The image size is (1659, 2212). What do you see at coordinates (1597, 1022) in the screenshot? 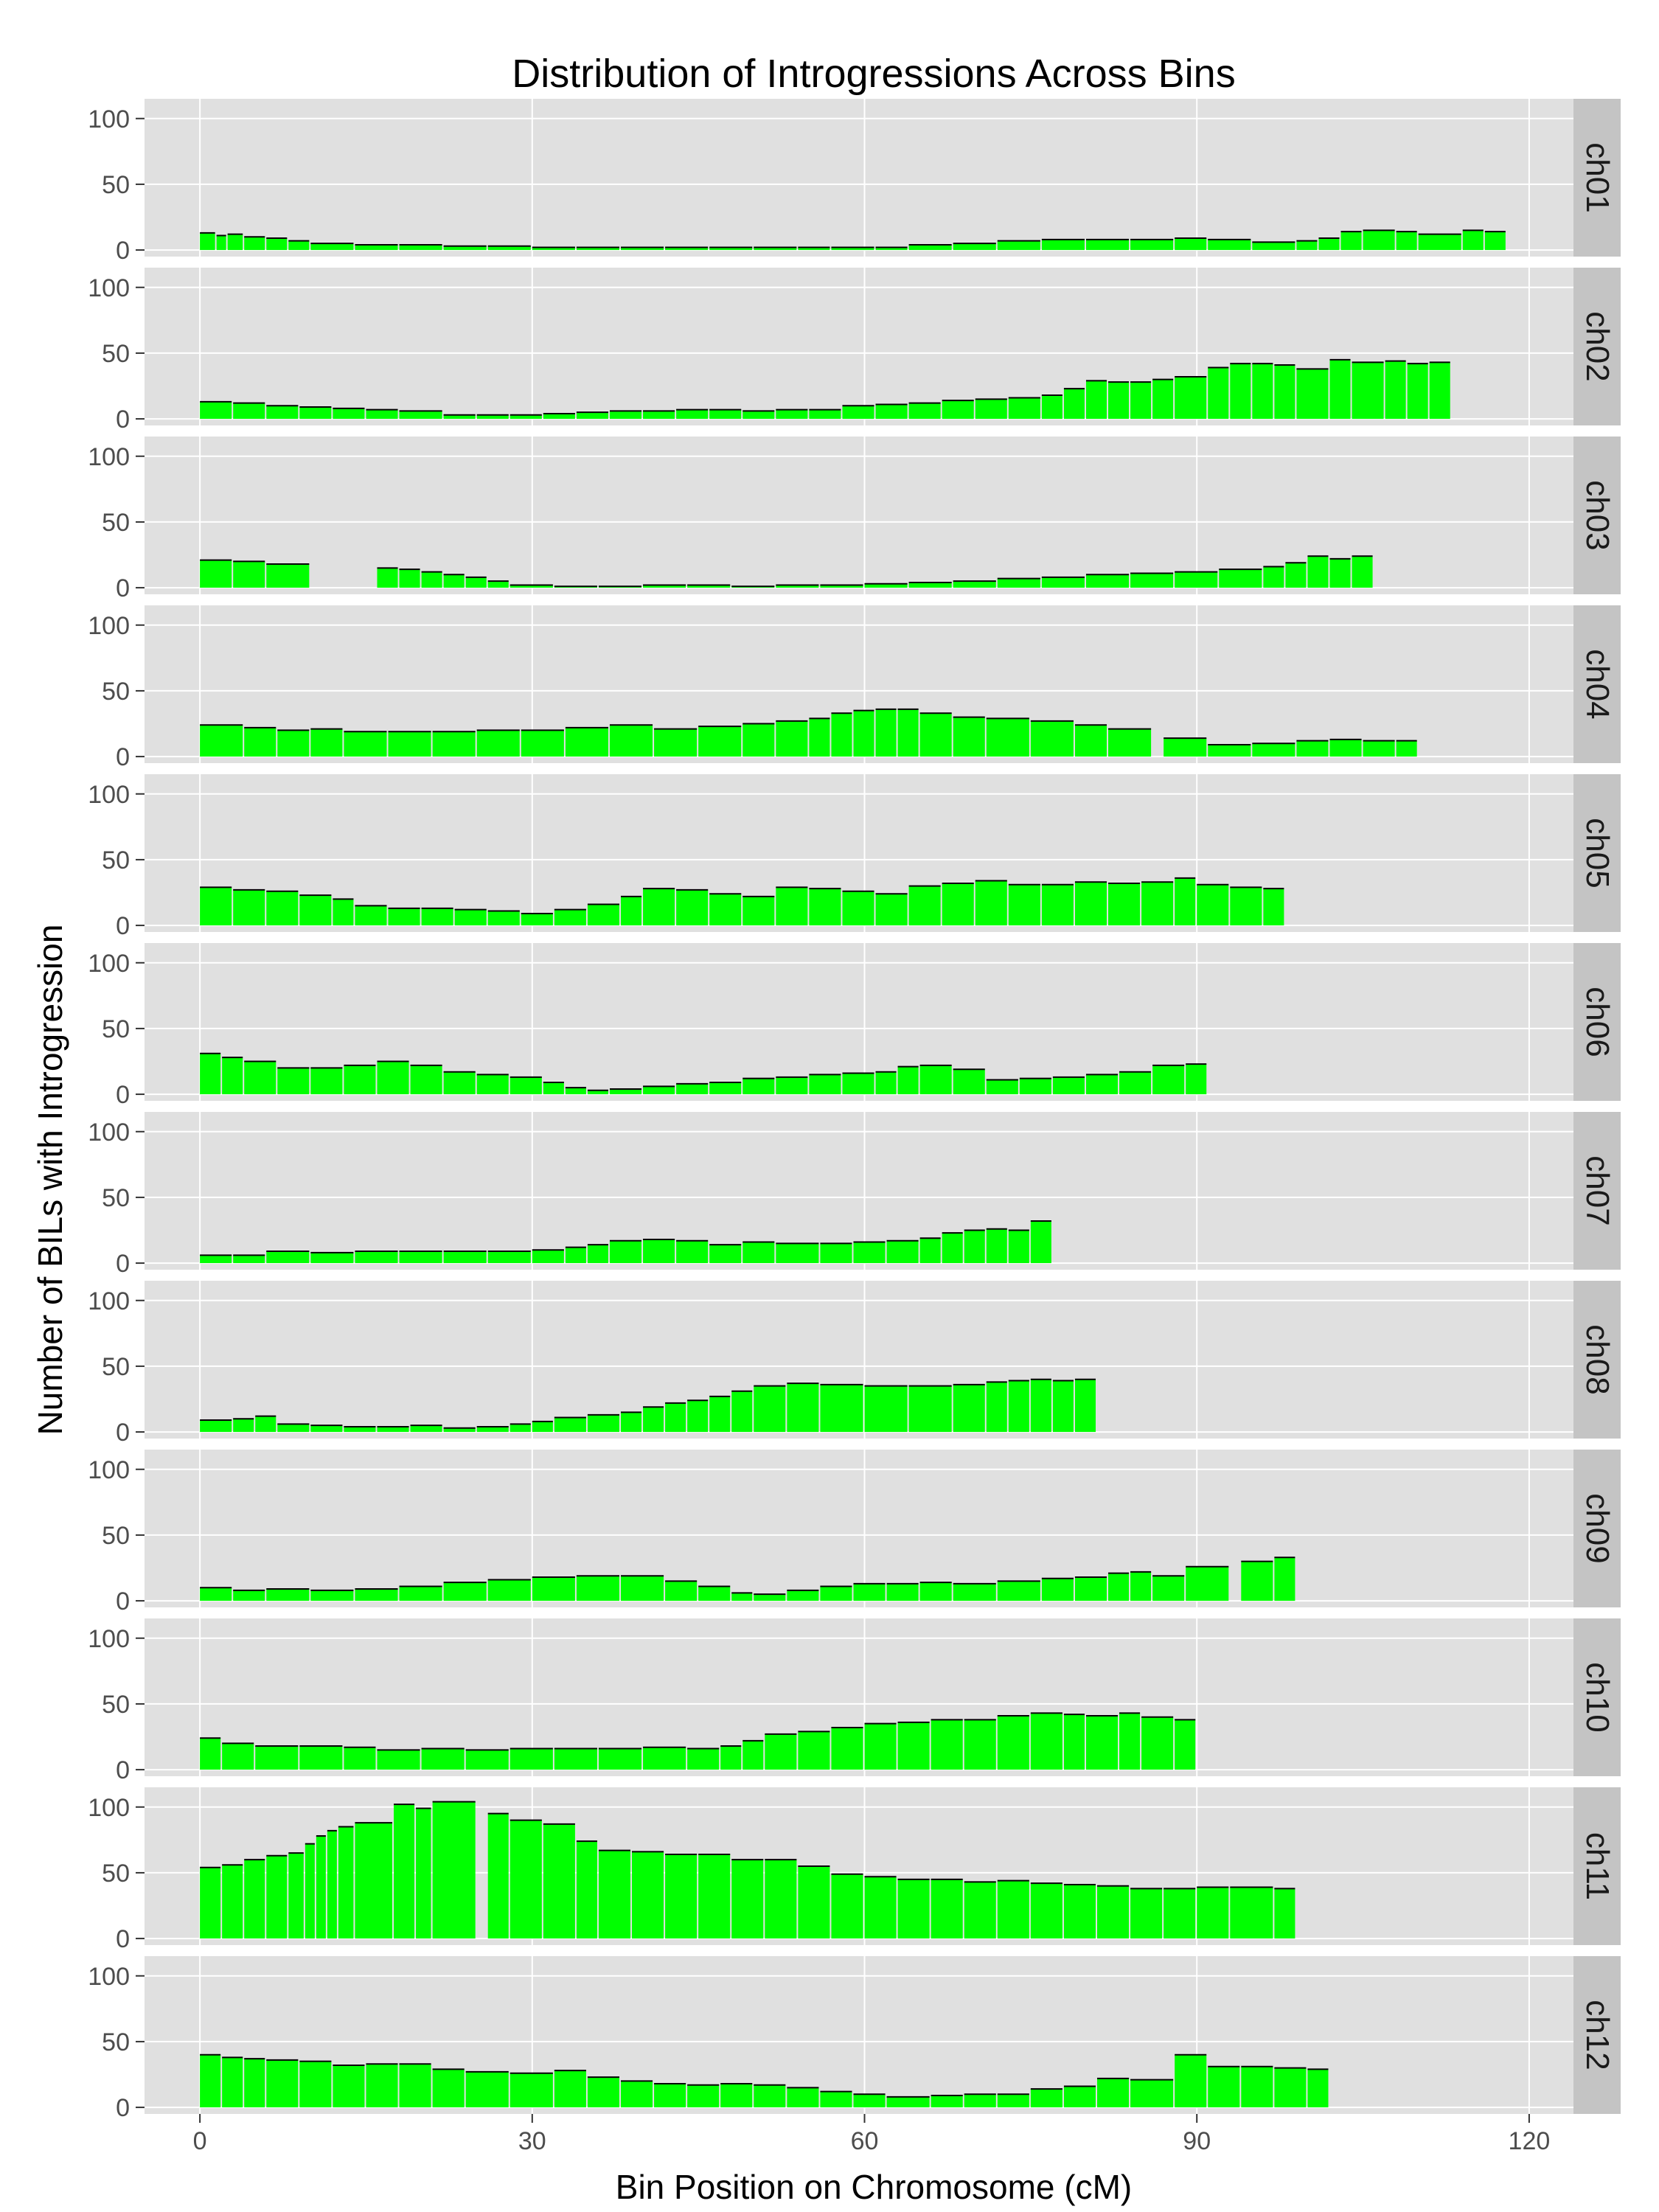
I see `facet-label-ch06: ch06` at bounding box center [1597, 1022].